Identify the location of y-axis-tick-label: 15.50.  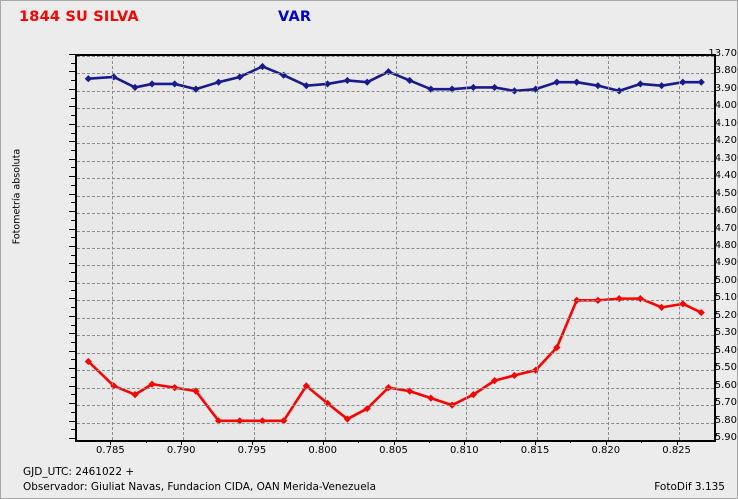
(722, 368).